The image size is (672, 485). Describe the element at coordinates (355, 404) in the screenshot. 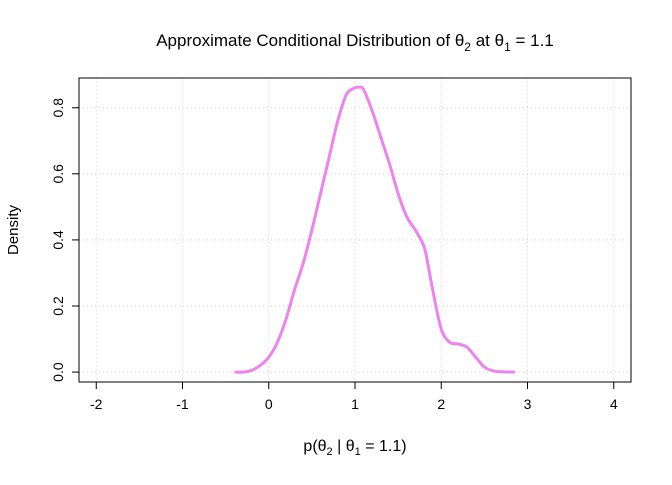

I see `x-tick-label: 1` at that location.